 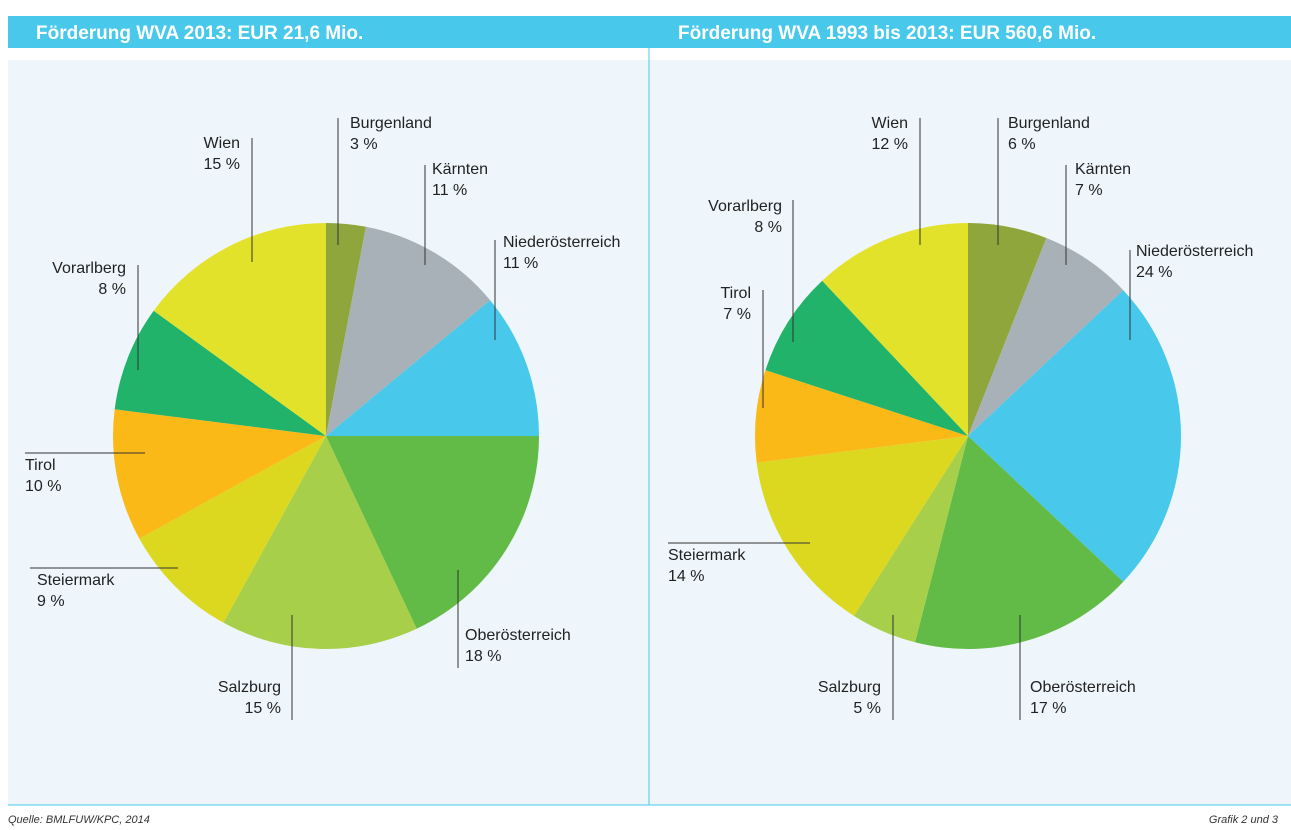 What do you see at coordinates (1048, 708) in the screenshot?
I see `slice-value-label: 17 %` at bounding box center [1048, 708].